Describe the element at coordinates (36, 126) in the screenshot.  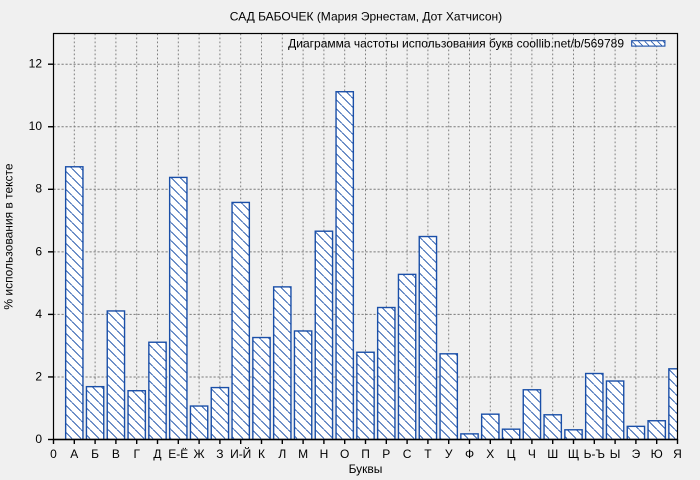
I see `svg-text: 10` at that location.